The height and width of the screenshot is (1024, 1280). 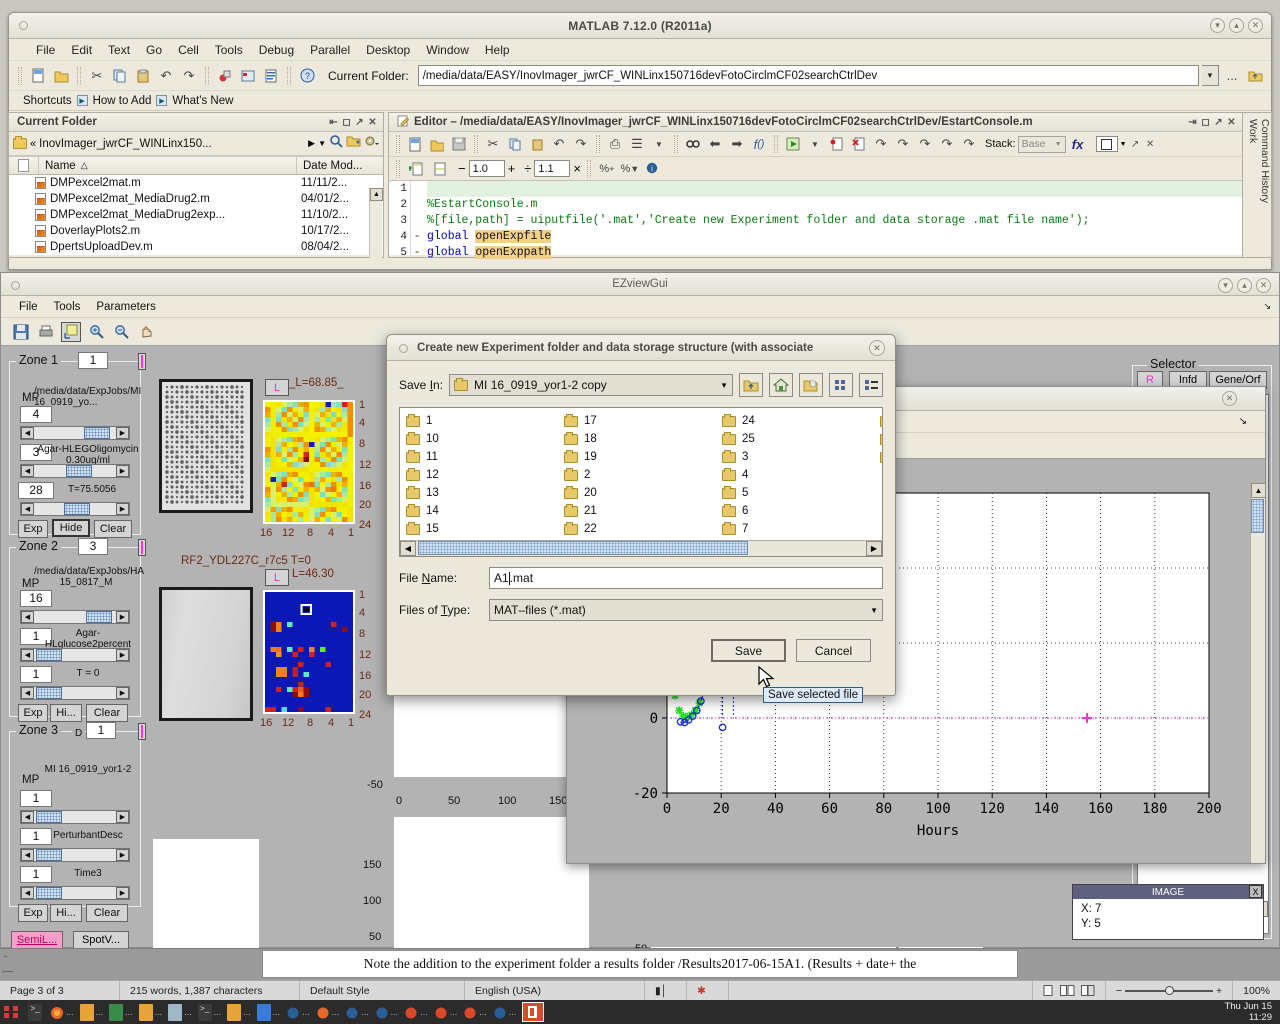 I want to click on list-item: 11, so click(x=475, y=457).